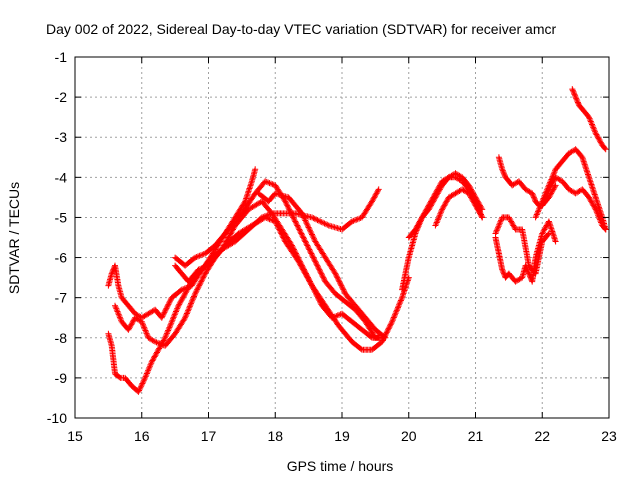 The width and height of the screenshot is (640, 480). What do you see at coordinates (61, 258) in the screenshot?
I see `y-tick-label: -6` at bounding box center [61, 258].